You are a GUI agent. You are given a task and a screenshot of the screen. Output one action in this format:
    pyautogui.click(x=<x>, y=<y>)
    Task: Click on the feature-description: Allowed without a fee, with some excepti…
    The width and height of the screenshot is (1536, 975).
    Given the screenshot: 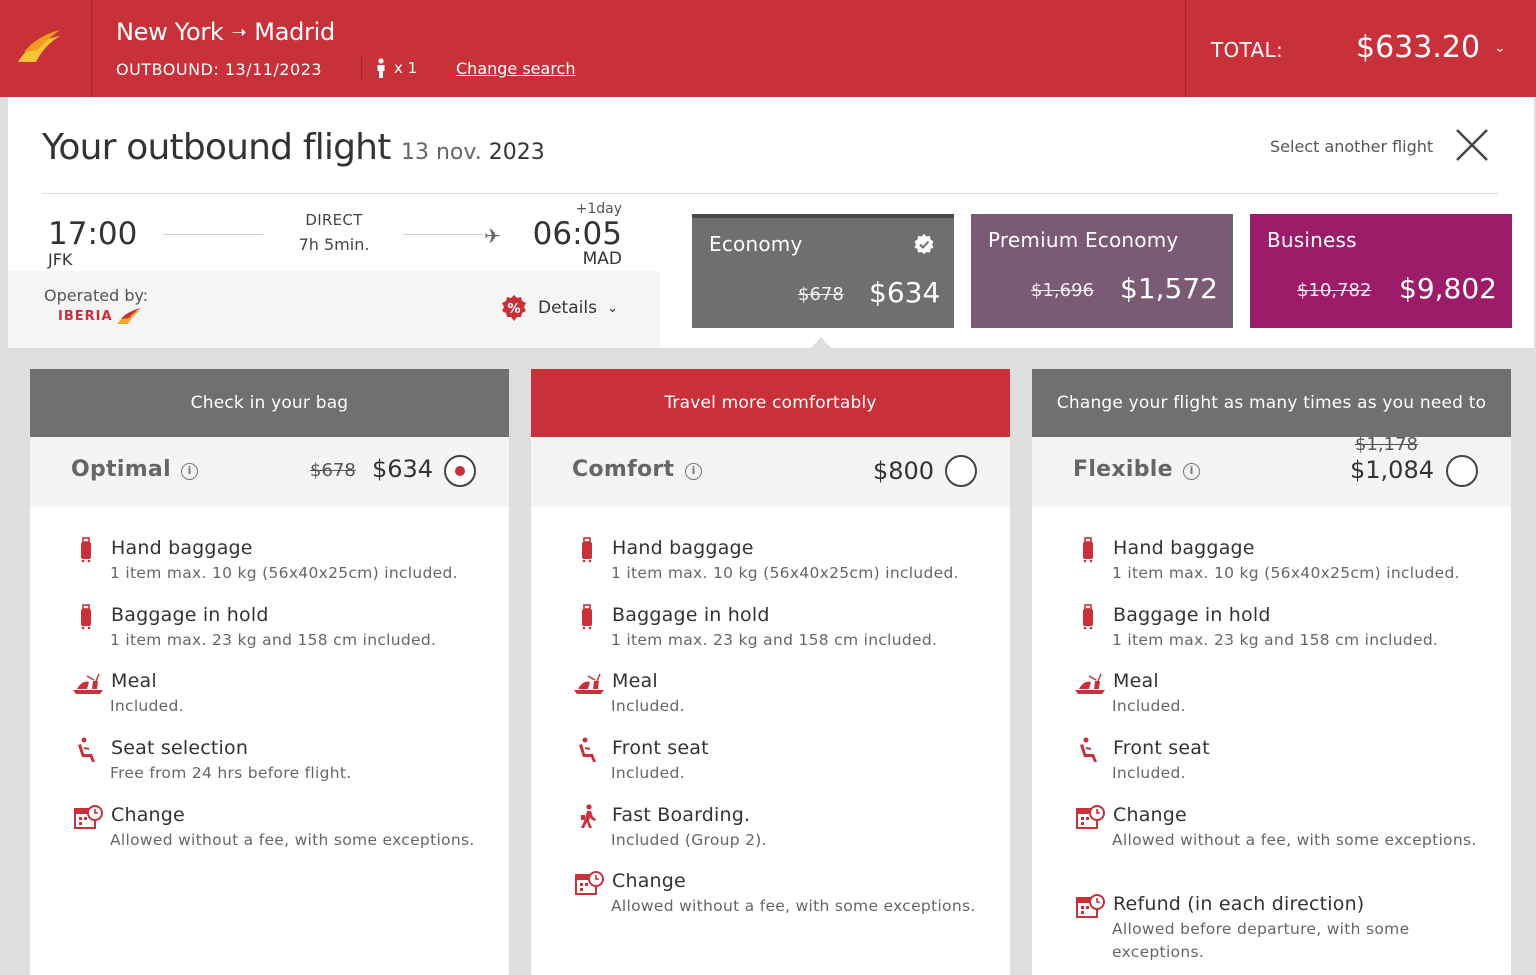 What is the action you would take?
    pyautogui.click(x=292, y=840)
    